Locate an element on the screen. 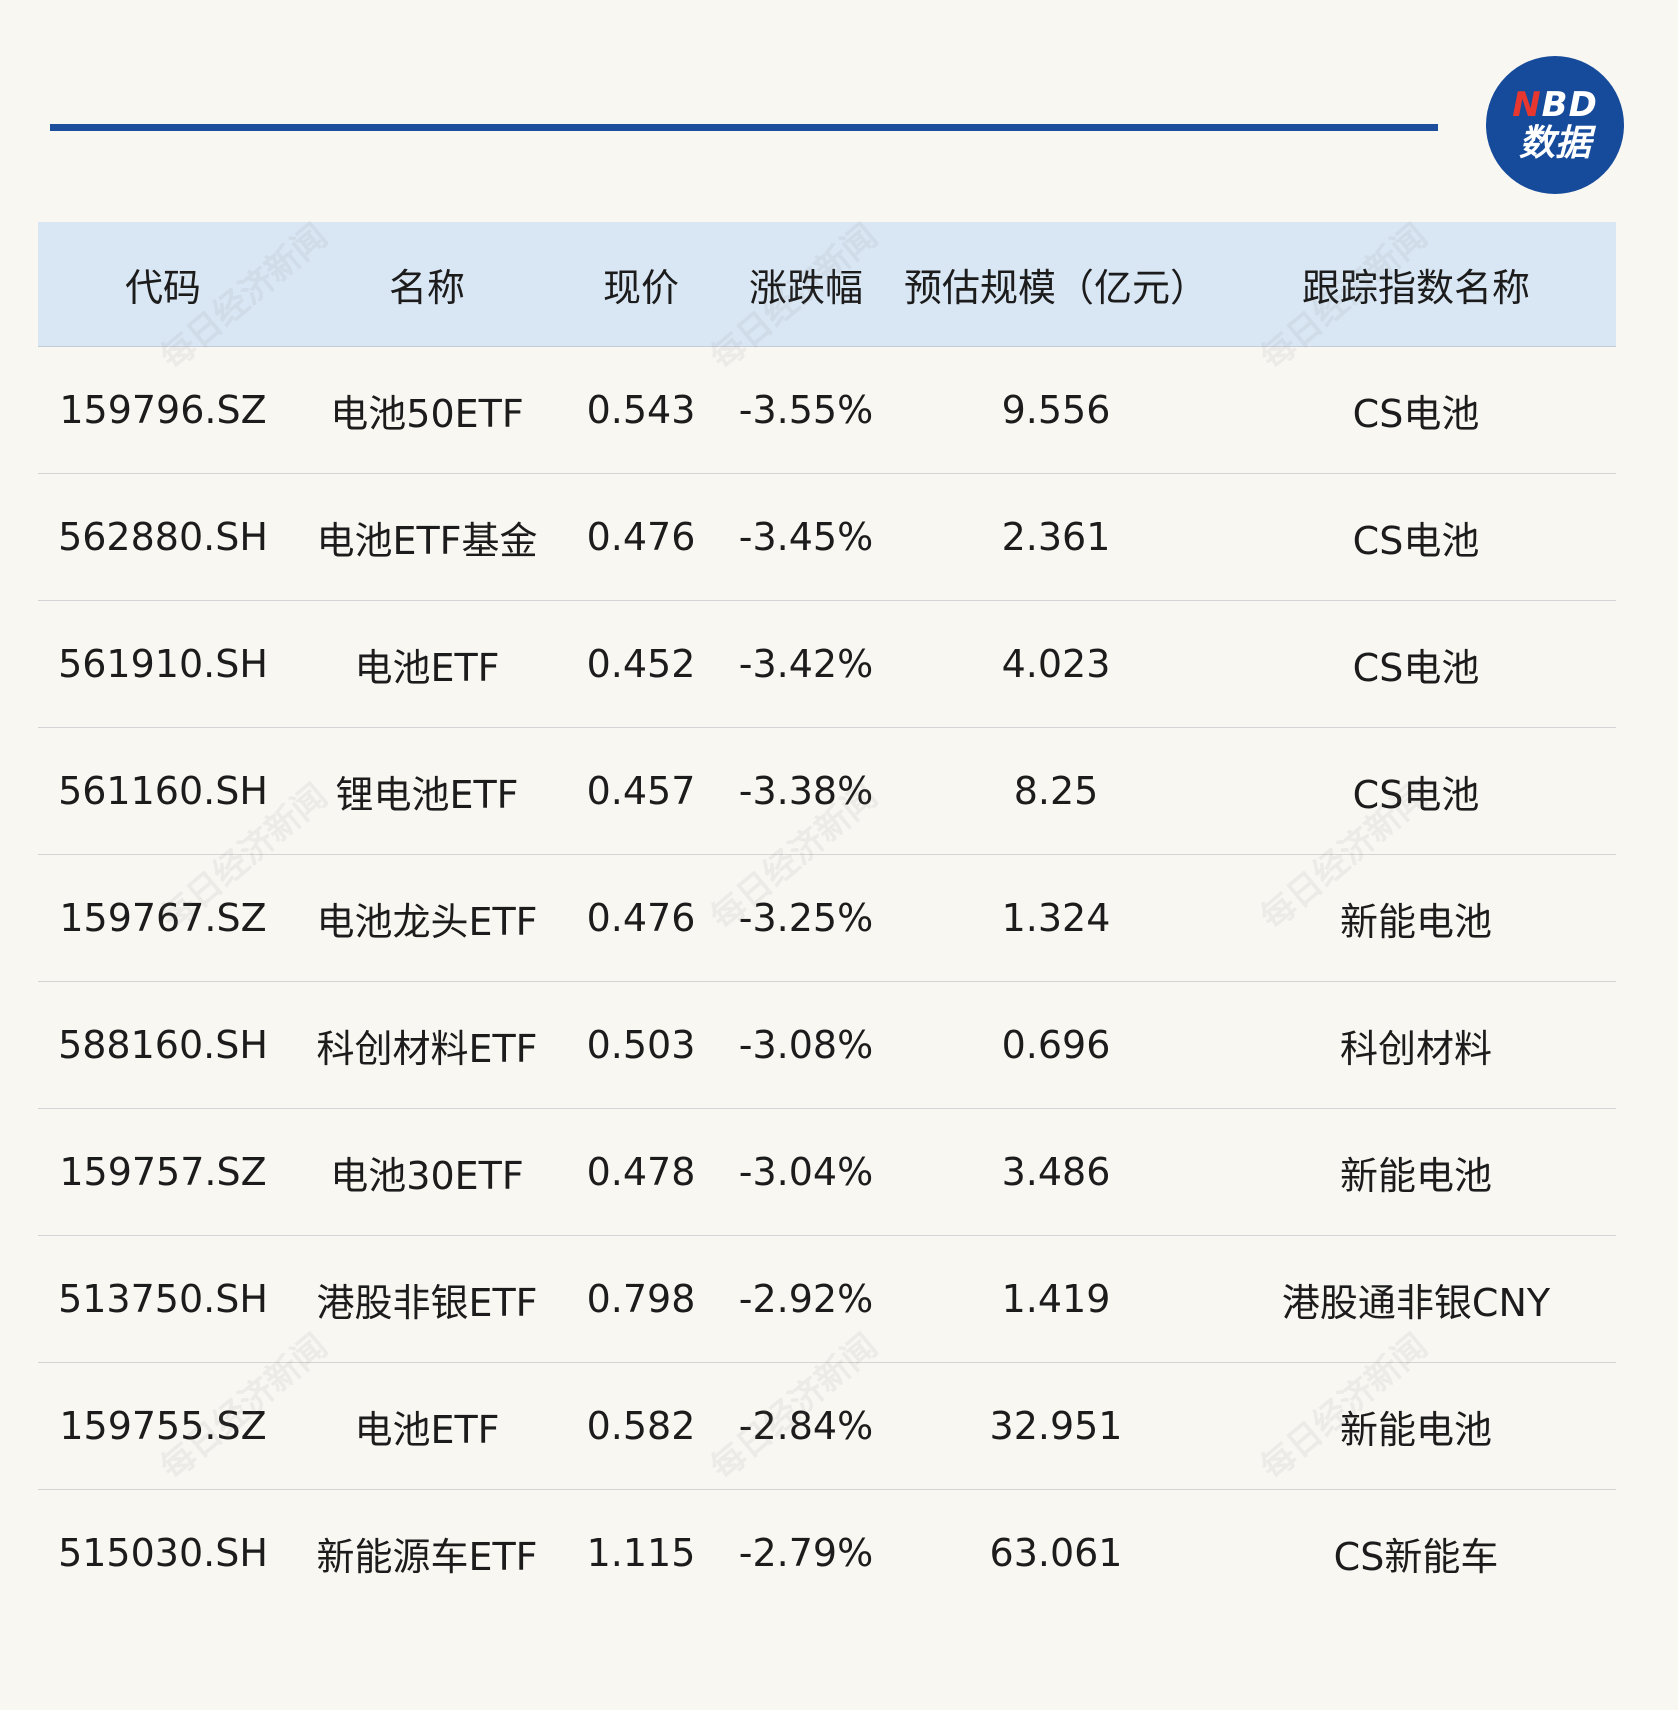  table-row: 515030.SH 新能源车ETF 1.115 -2.79% 63.061 CS新能车 is located at coordinates (827, 1553).